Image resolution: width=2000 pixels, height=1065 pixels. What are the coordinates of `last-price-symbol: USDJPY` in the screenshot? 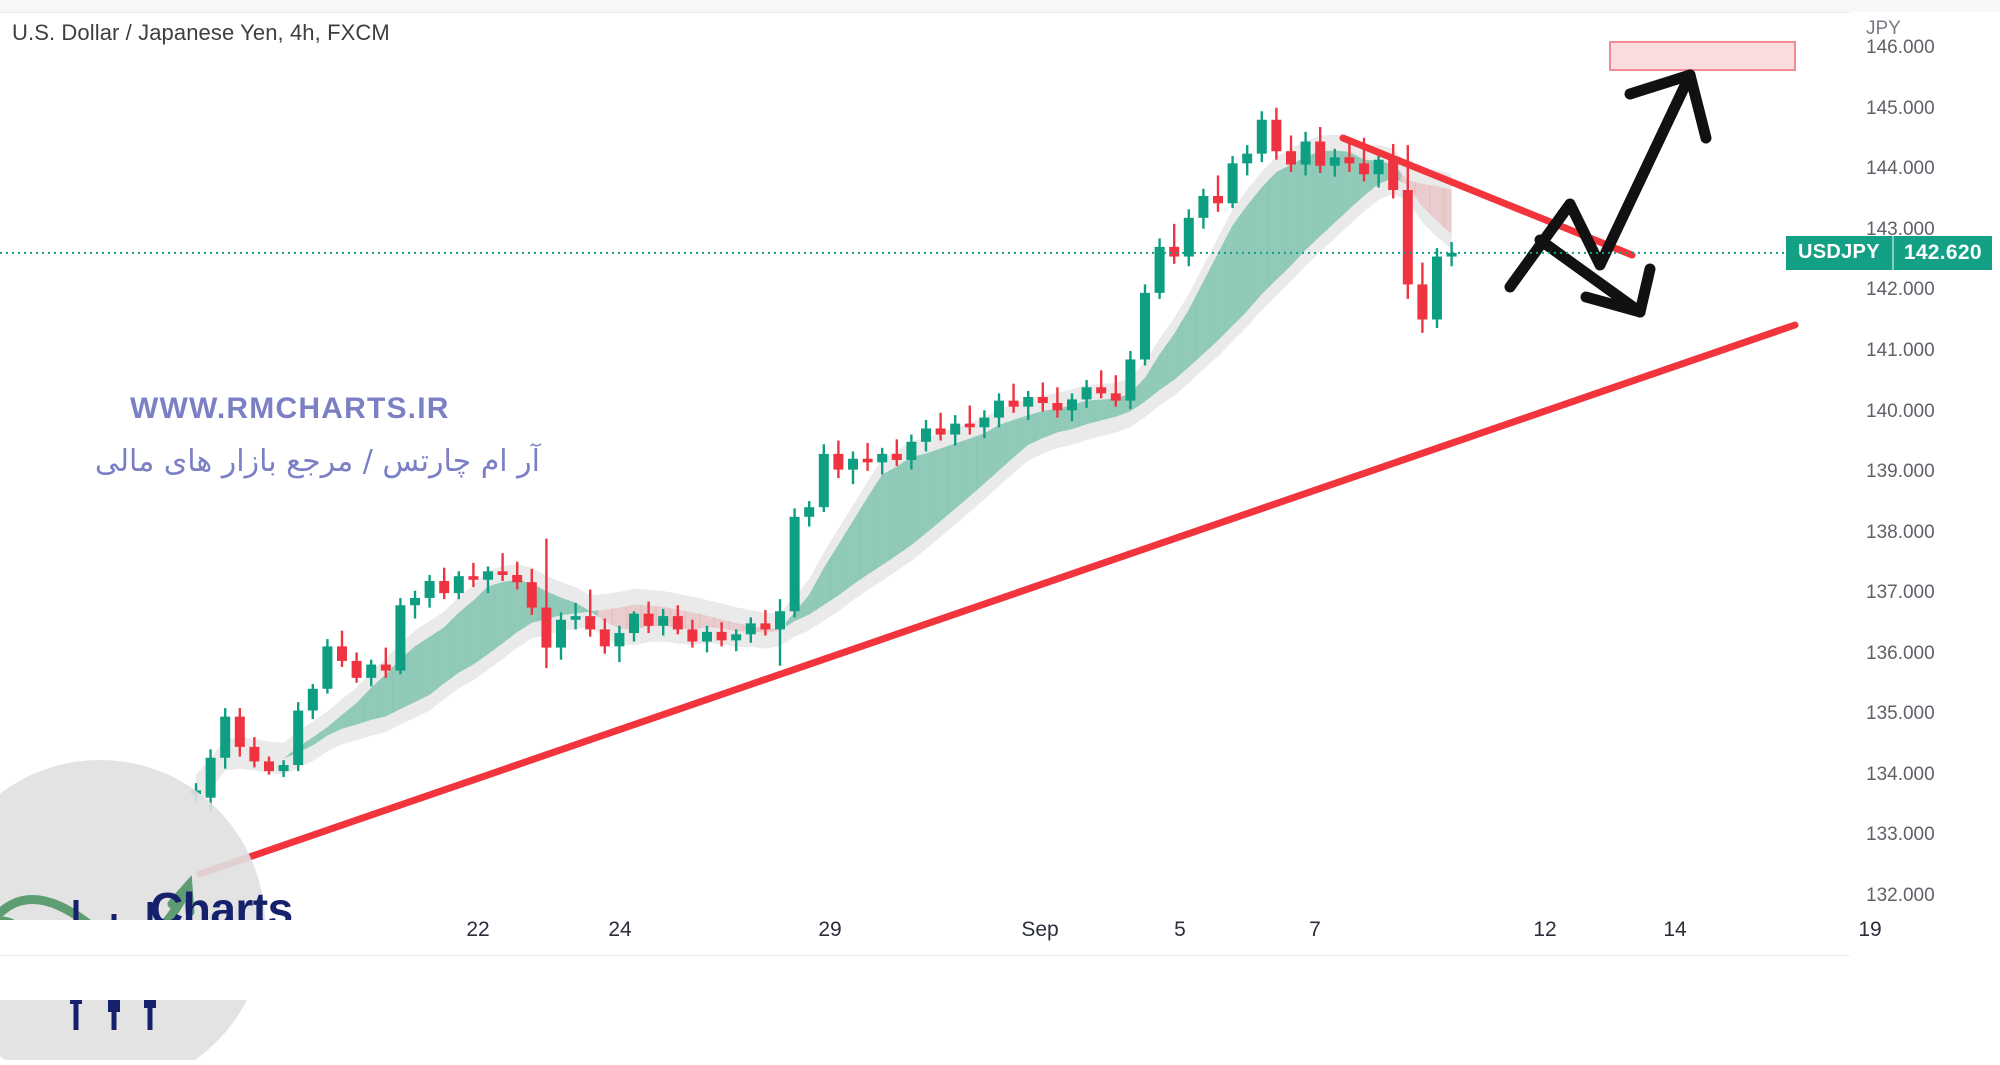 It's located at (1839, 252).